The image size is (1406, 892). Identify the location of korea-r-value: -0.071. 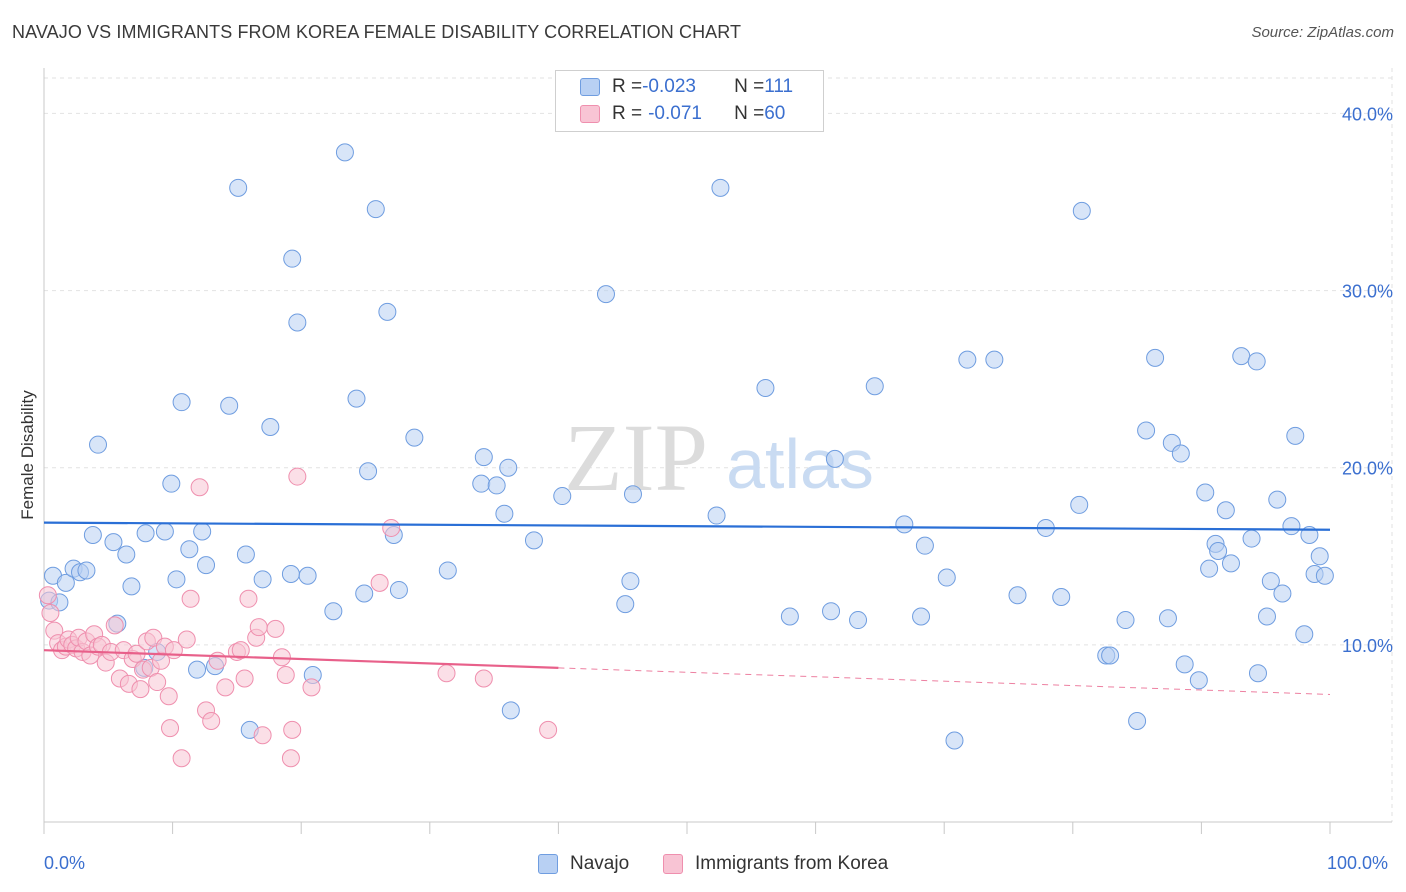
(675, 113).